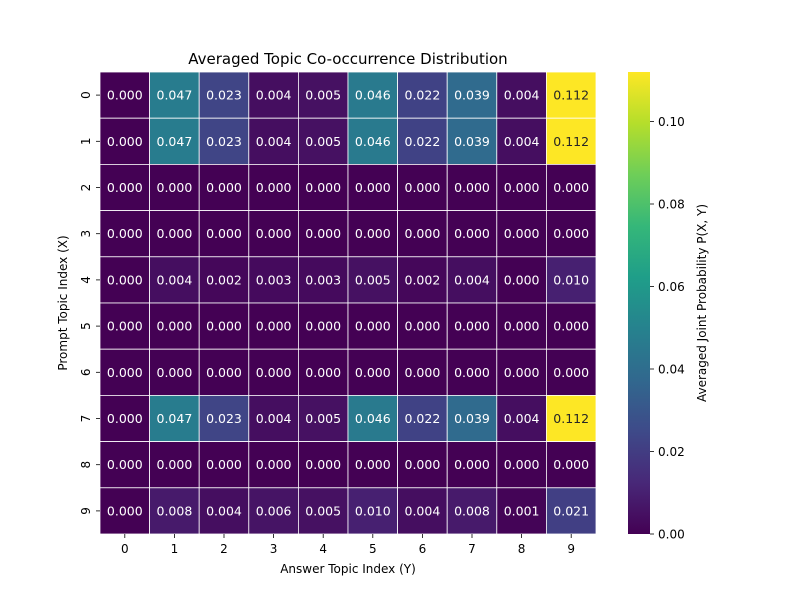 The width and height of the screenshot is (800, 600). I want to click on y-tick-label: 0, so click(86, 95).